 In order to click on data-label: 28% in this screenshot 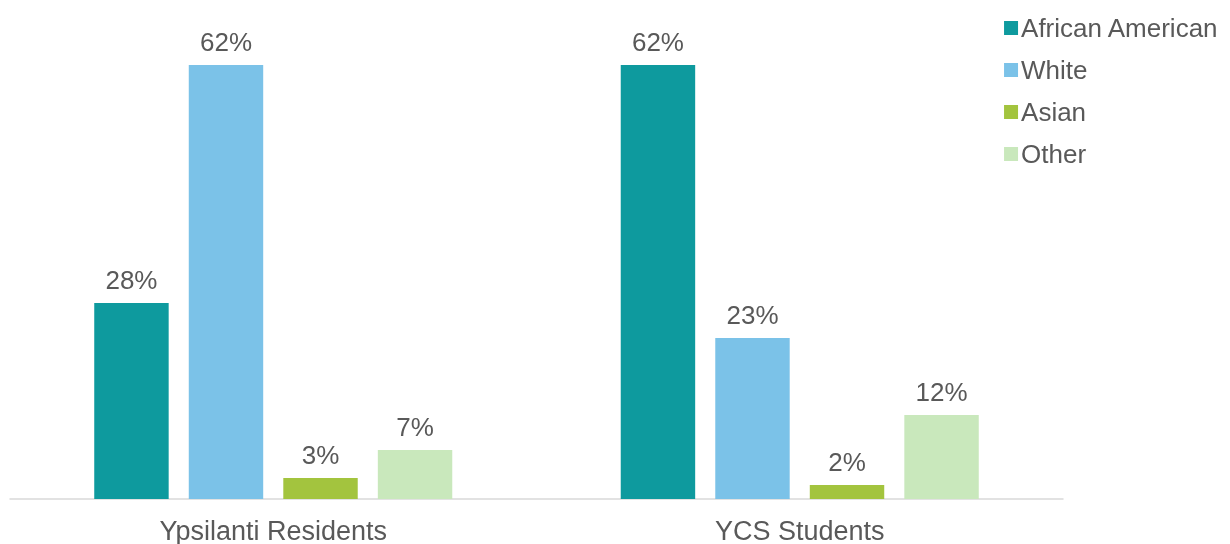, I will do `click(131, 280)`.